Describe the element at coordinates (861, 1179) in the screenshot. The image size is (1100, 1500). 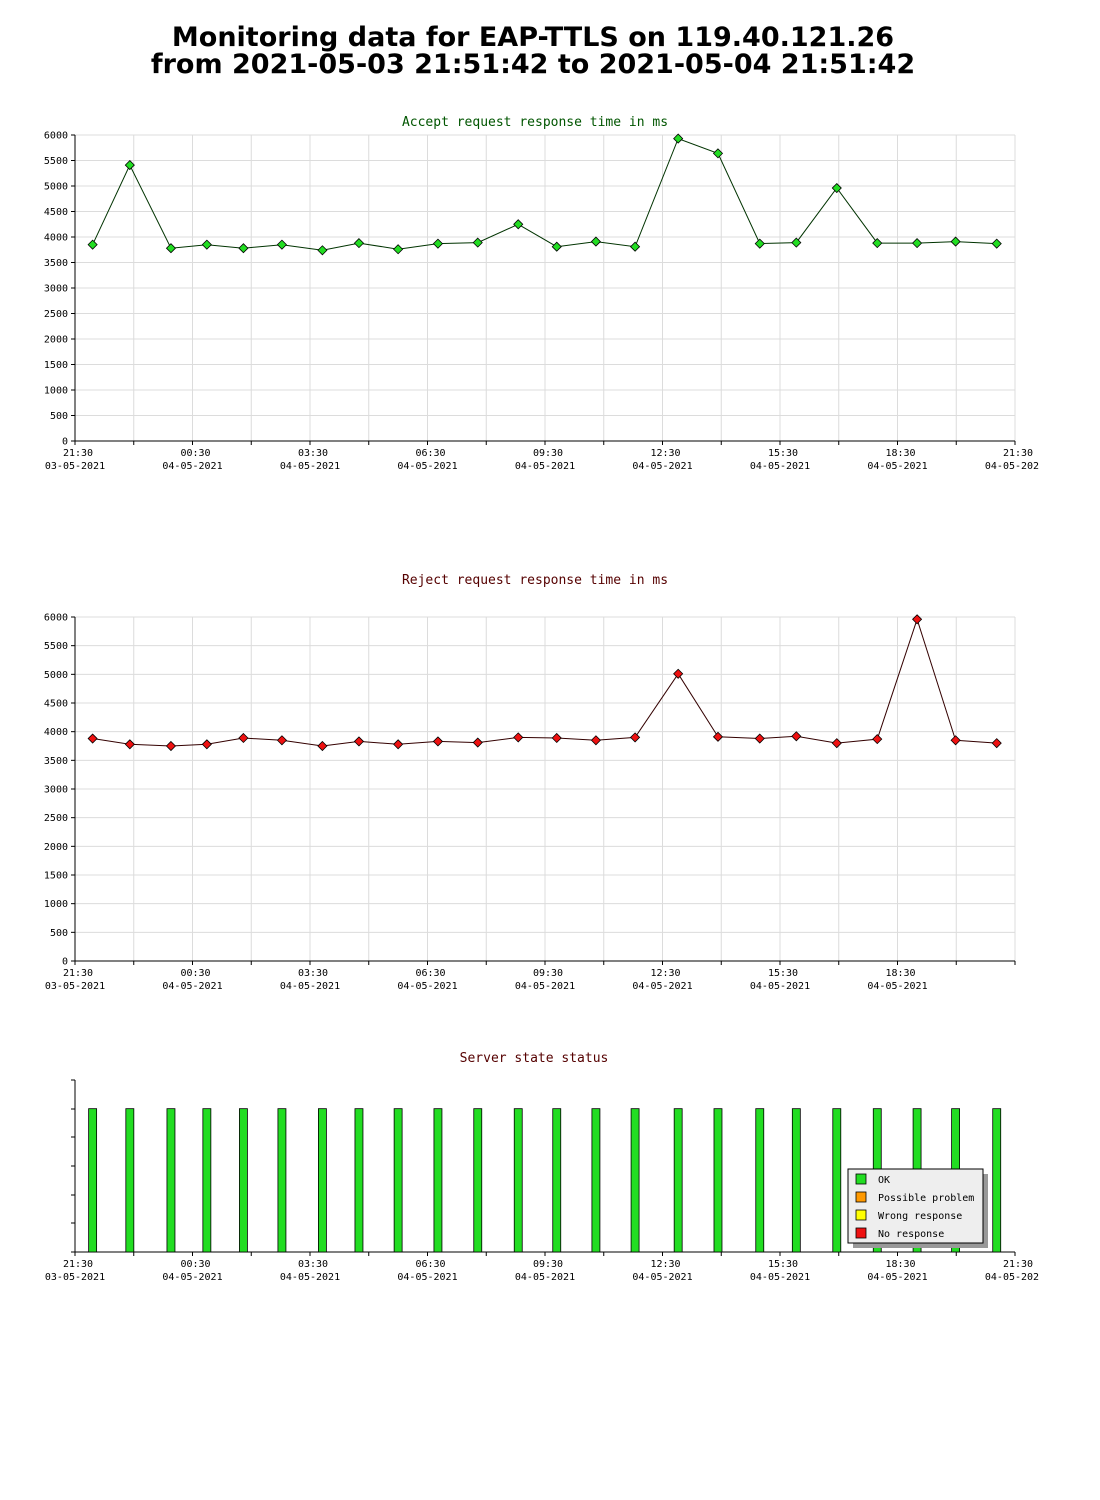
I see `legend-swatch` at that location.